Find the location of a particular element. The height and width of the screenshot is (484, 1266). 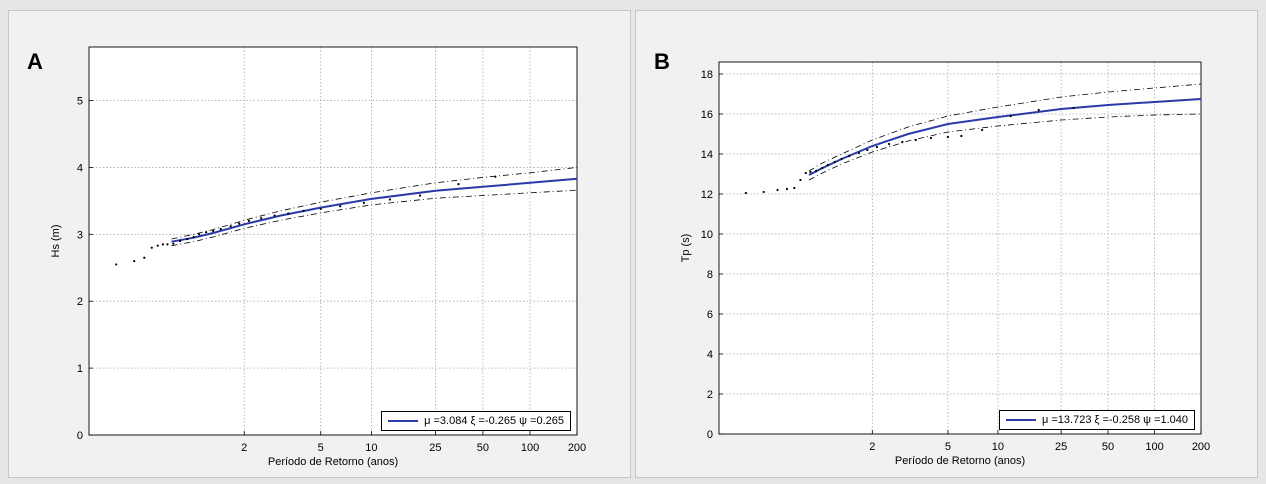

legend: μ =13.723 ξ =-0.258 ψ =1.040 is located at coordinates (1096, 420).